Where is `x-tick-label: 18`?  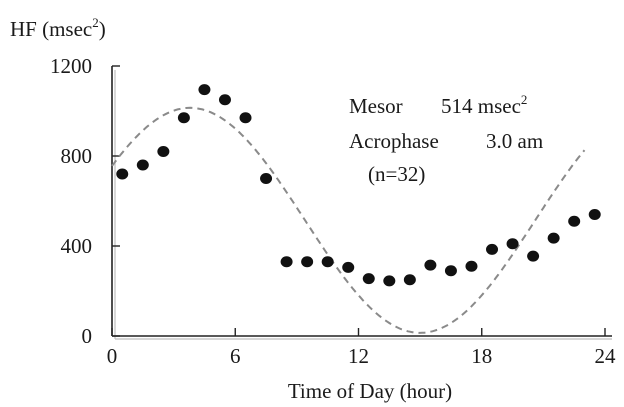 x-tick-label: 18 is located at coordinates (481, 356).